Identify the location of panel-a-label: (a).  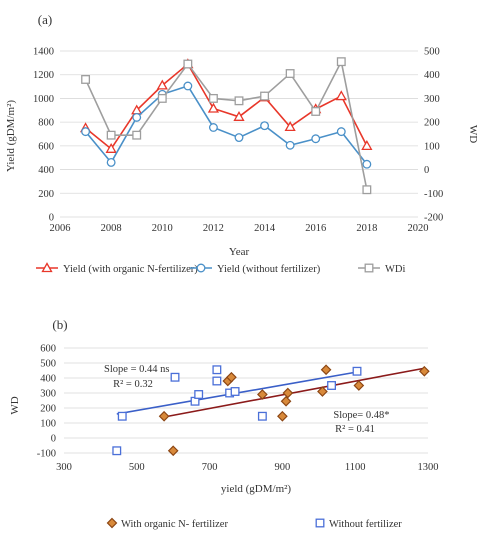
(45, 19).